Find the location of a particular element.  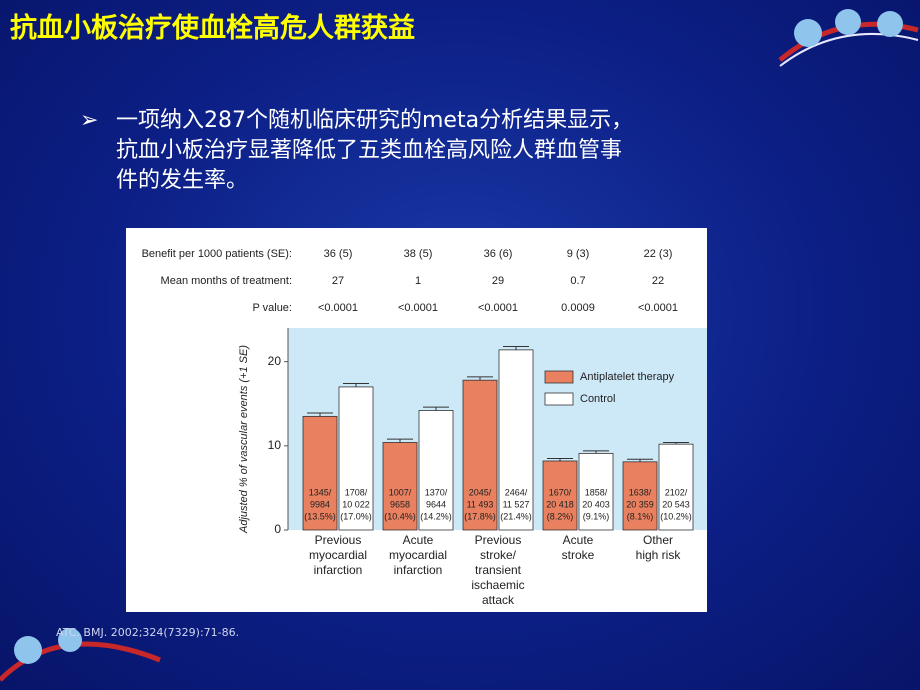

x-tick-label: stroke is located at coordinates (578, 555).